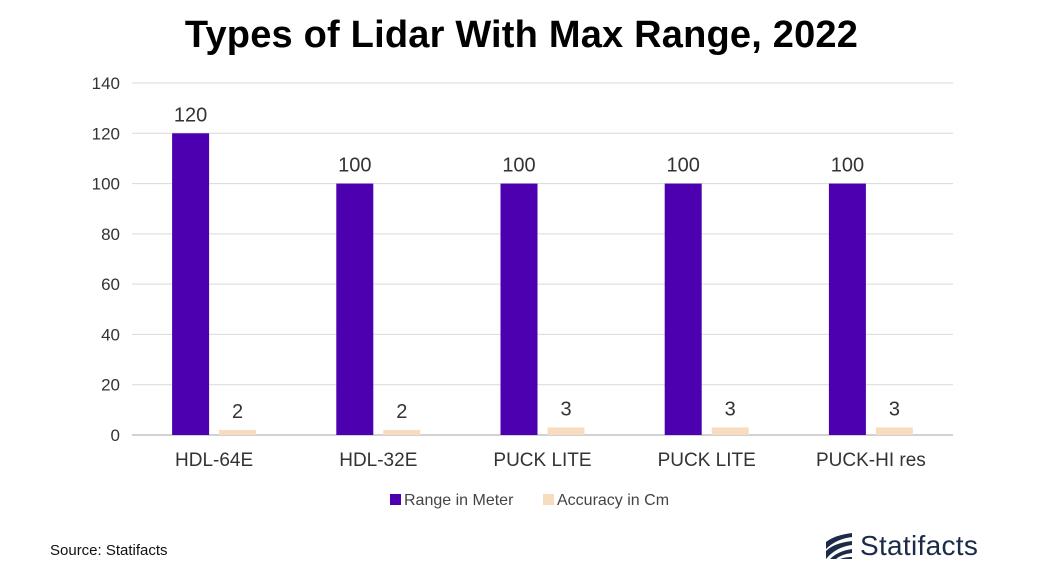 The width and height of the screenshot is (1043, 587). Describe the element at coordinates (106, 259) in the screenshot. I see `y-axis-ticks: 0 20 40 60 80 100 120 140` at that location.